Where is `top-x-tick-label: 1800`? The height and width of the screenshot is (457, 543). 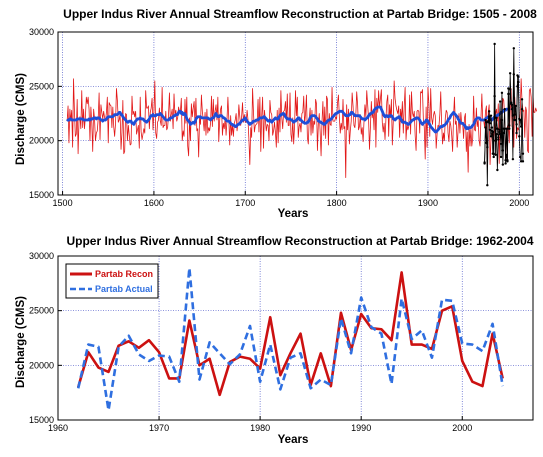 top-x-tick-label: 1800 is located at coordinates (337, 203).